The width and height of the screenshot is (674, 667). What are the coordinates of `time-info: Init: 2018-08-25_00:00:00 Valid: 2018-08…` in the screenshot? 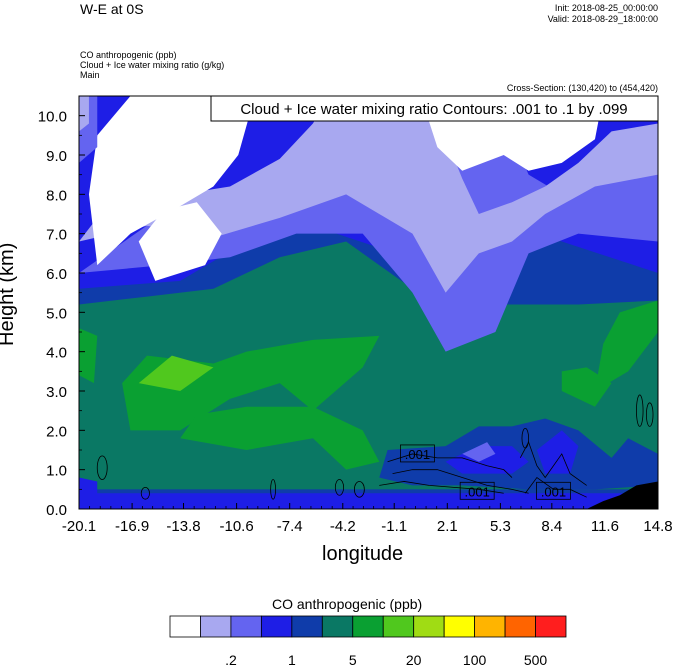 It's located at (603, 14).